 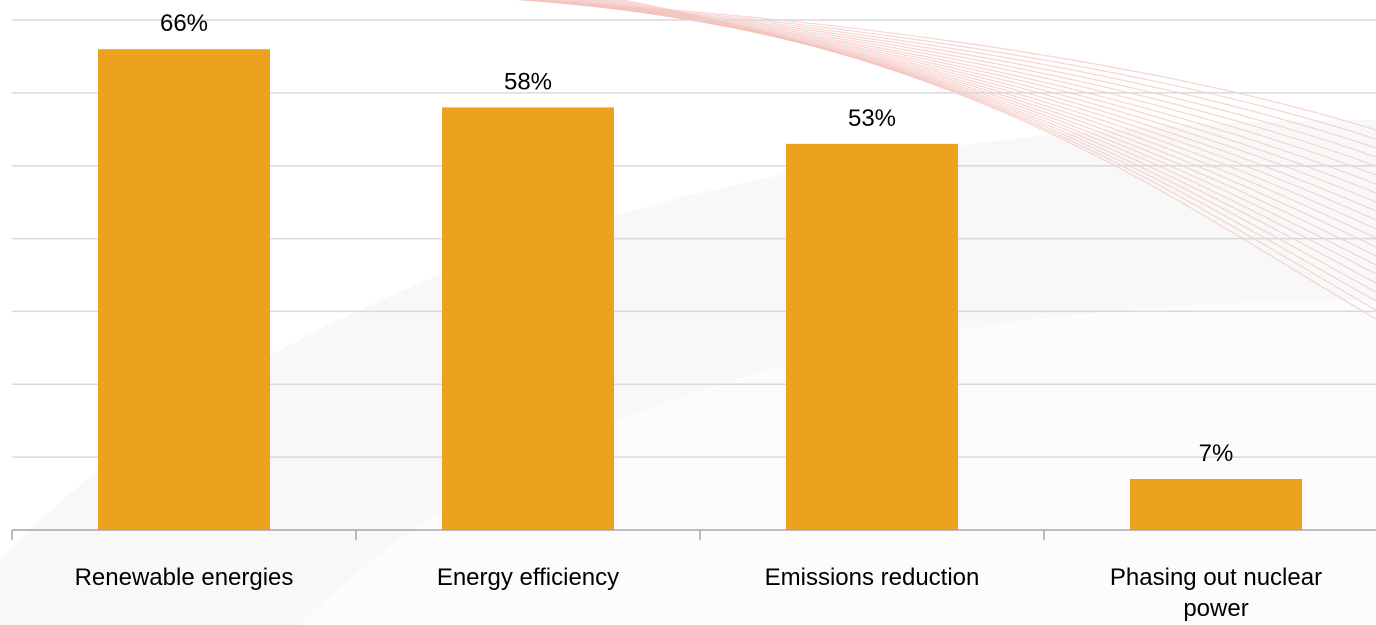 I want to click on category-label-3: Emissions reduction, so click(x=872, y=577).